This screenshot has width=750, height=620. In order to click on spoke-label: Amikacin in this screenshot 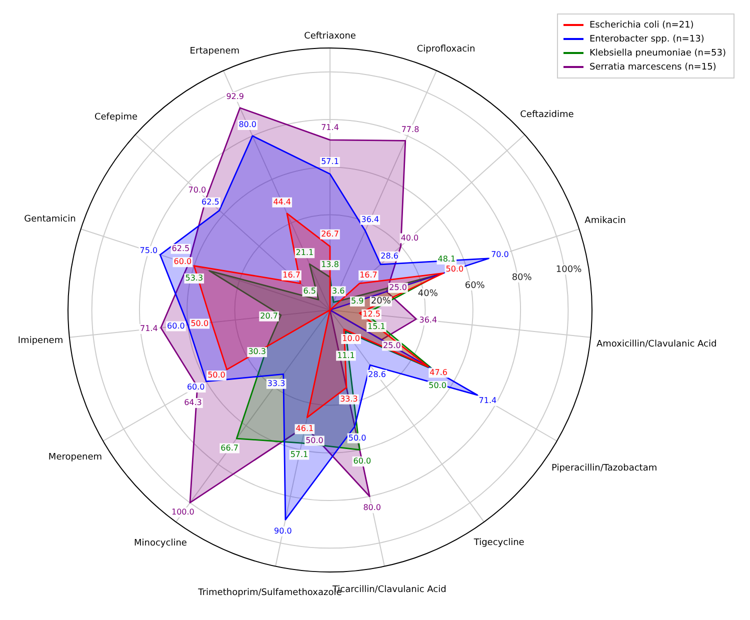, I will do `click(605, 221)`.